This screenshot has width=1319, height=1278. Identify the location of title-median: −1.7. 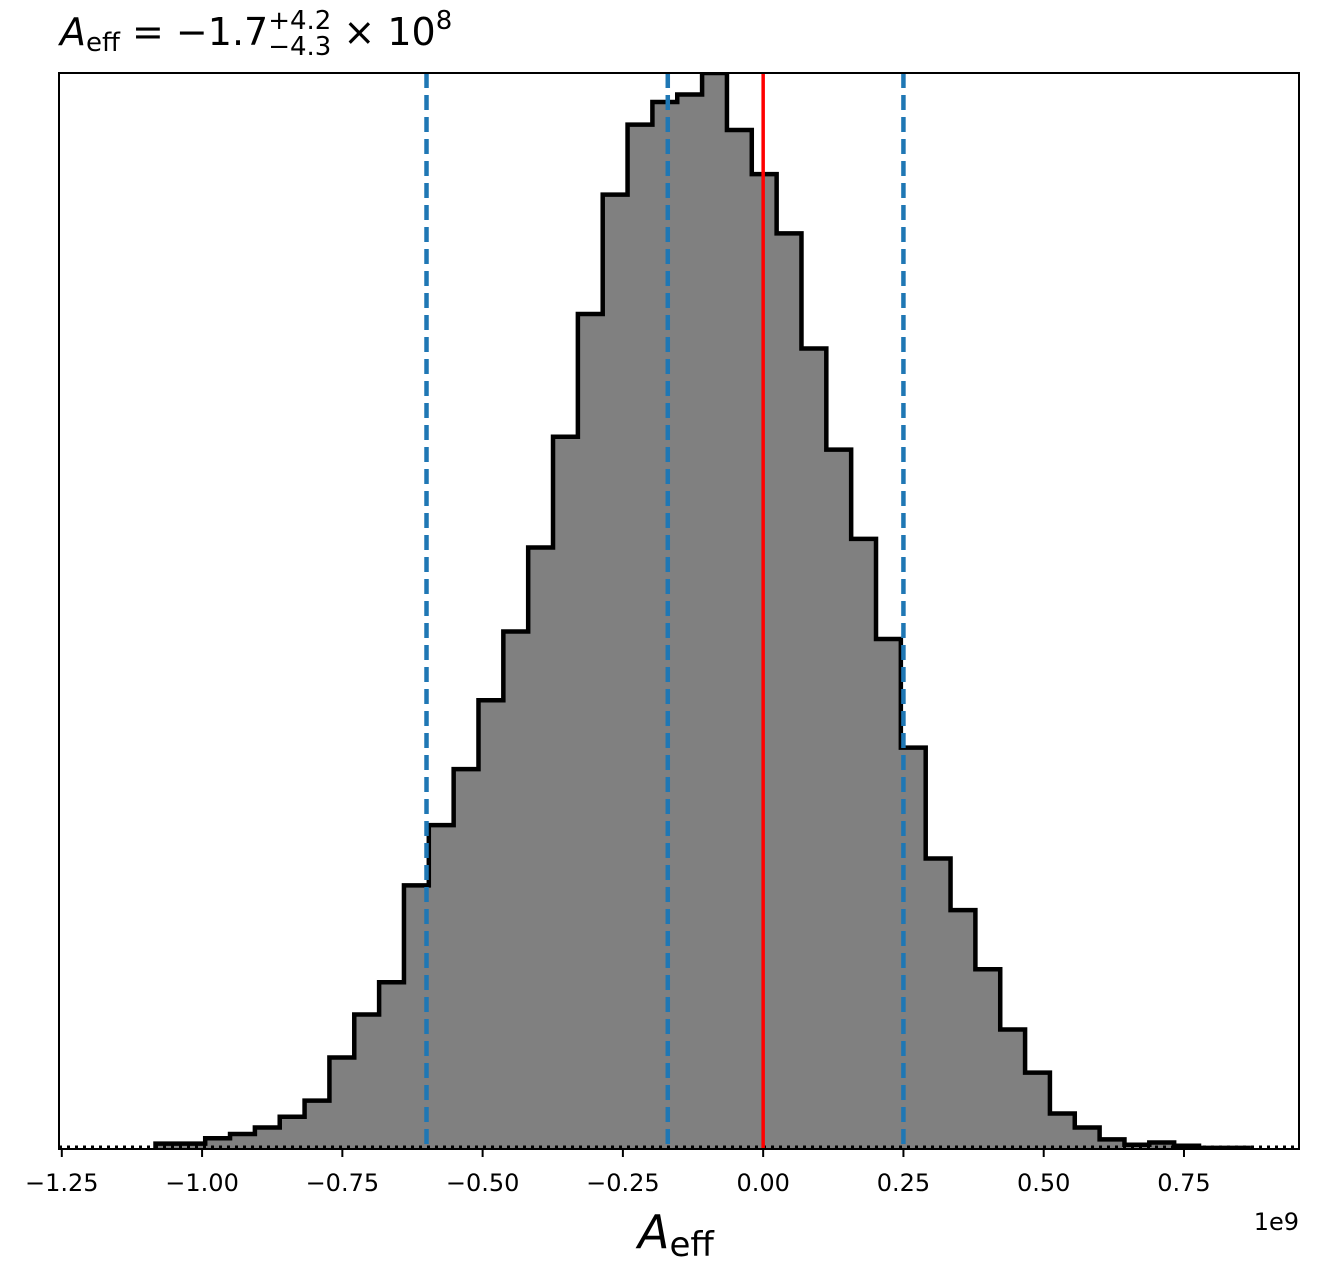
(222, 32).